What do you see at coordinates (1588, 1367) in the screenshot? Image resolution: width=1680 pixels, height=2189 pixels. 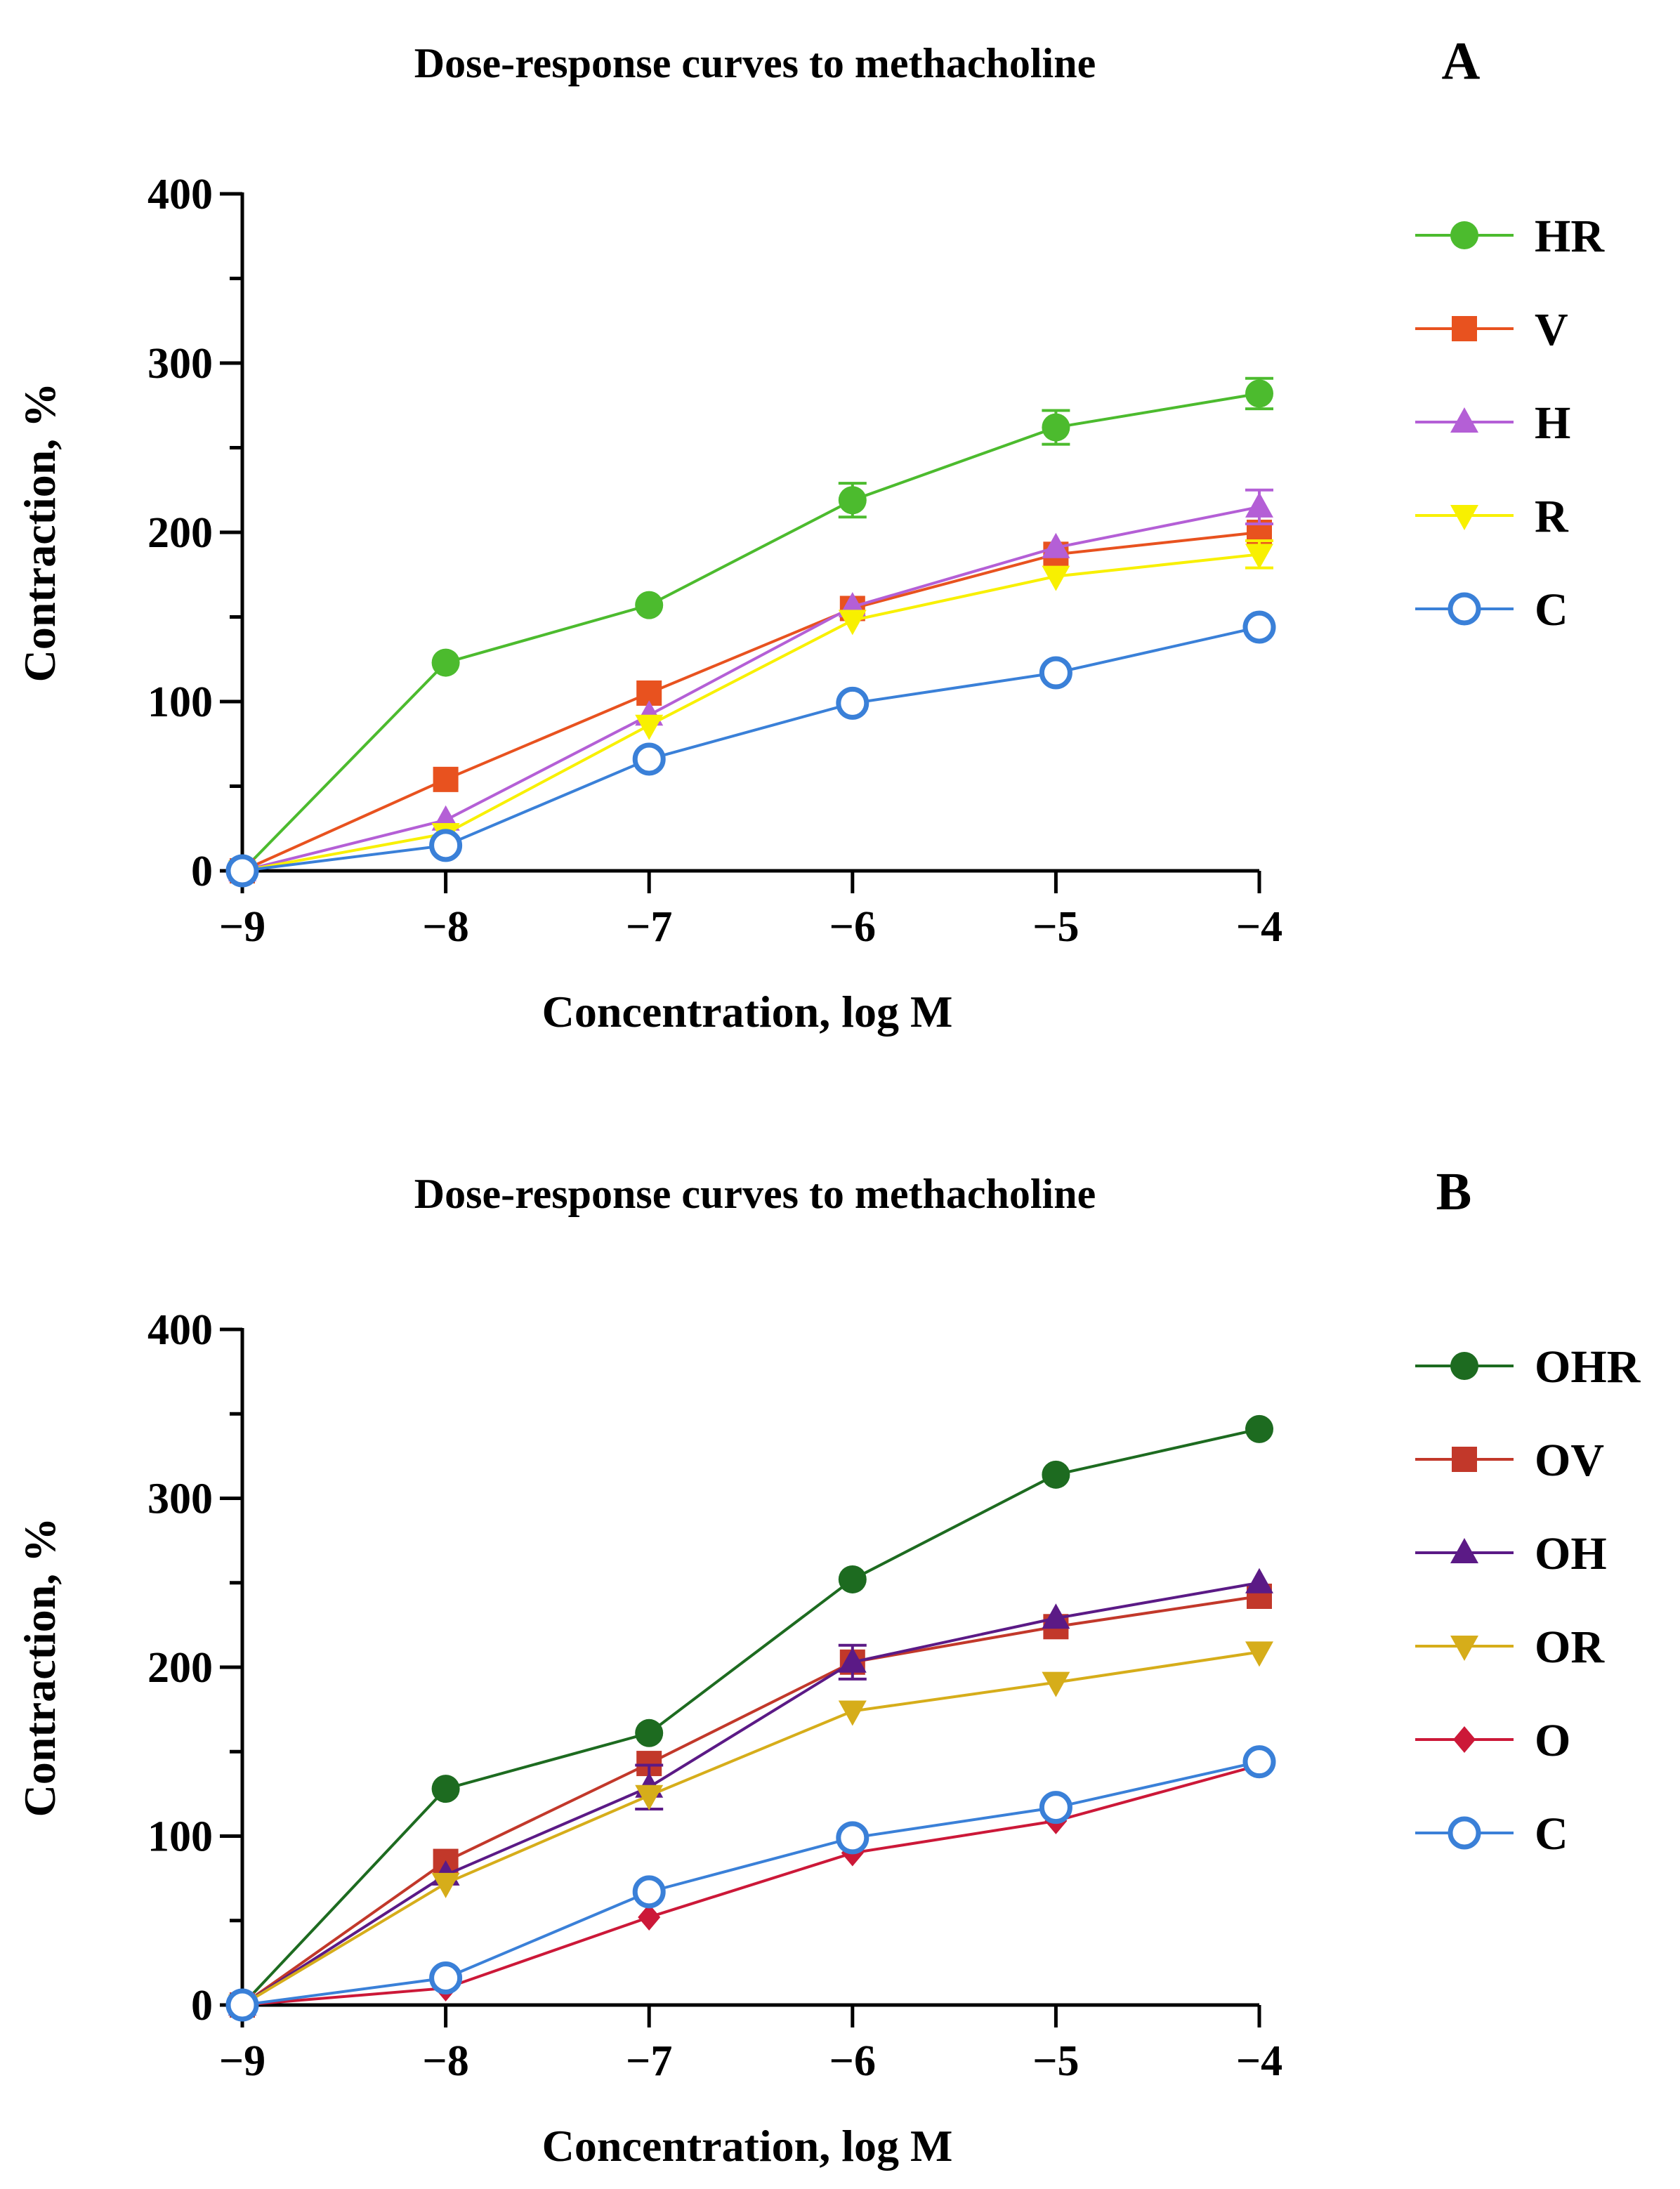 I see `legend-label: OHR` at bounding box center [1588, 1367].